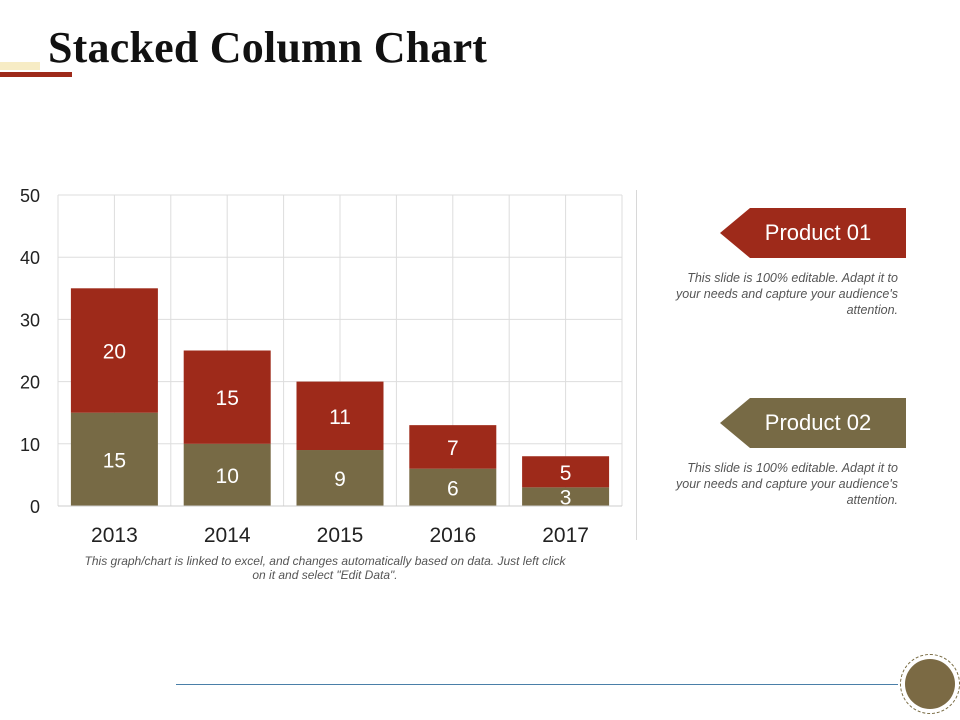  I want to click on legend-product-01-label: Product 01, so click(818, 232).